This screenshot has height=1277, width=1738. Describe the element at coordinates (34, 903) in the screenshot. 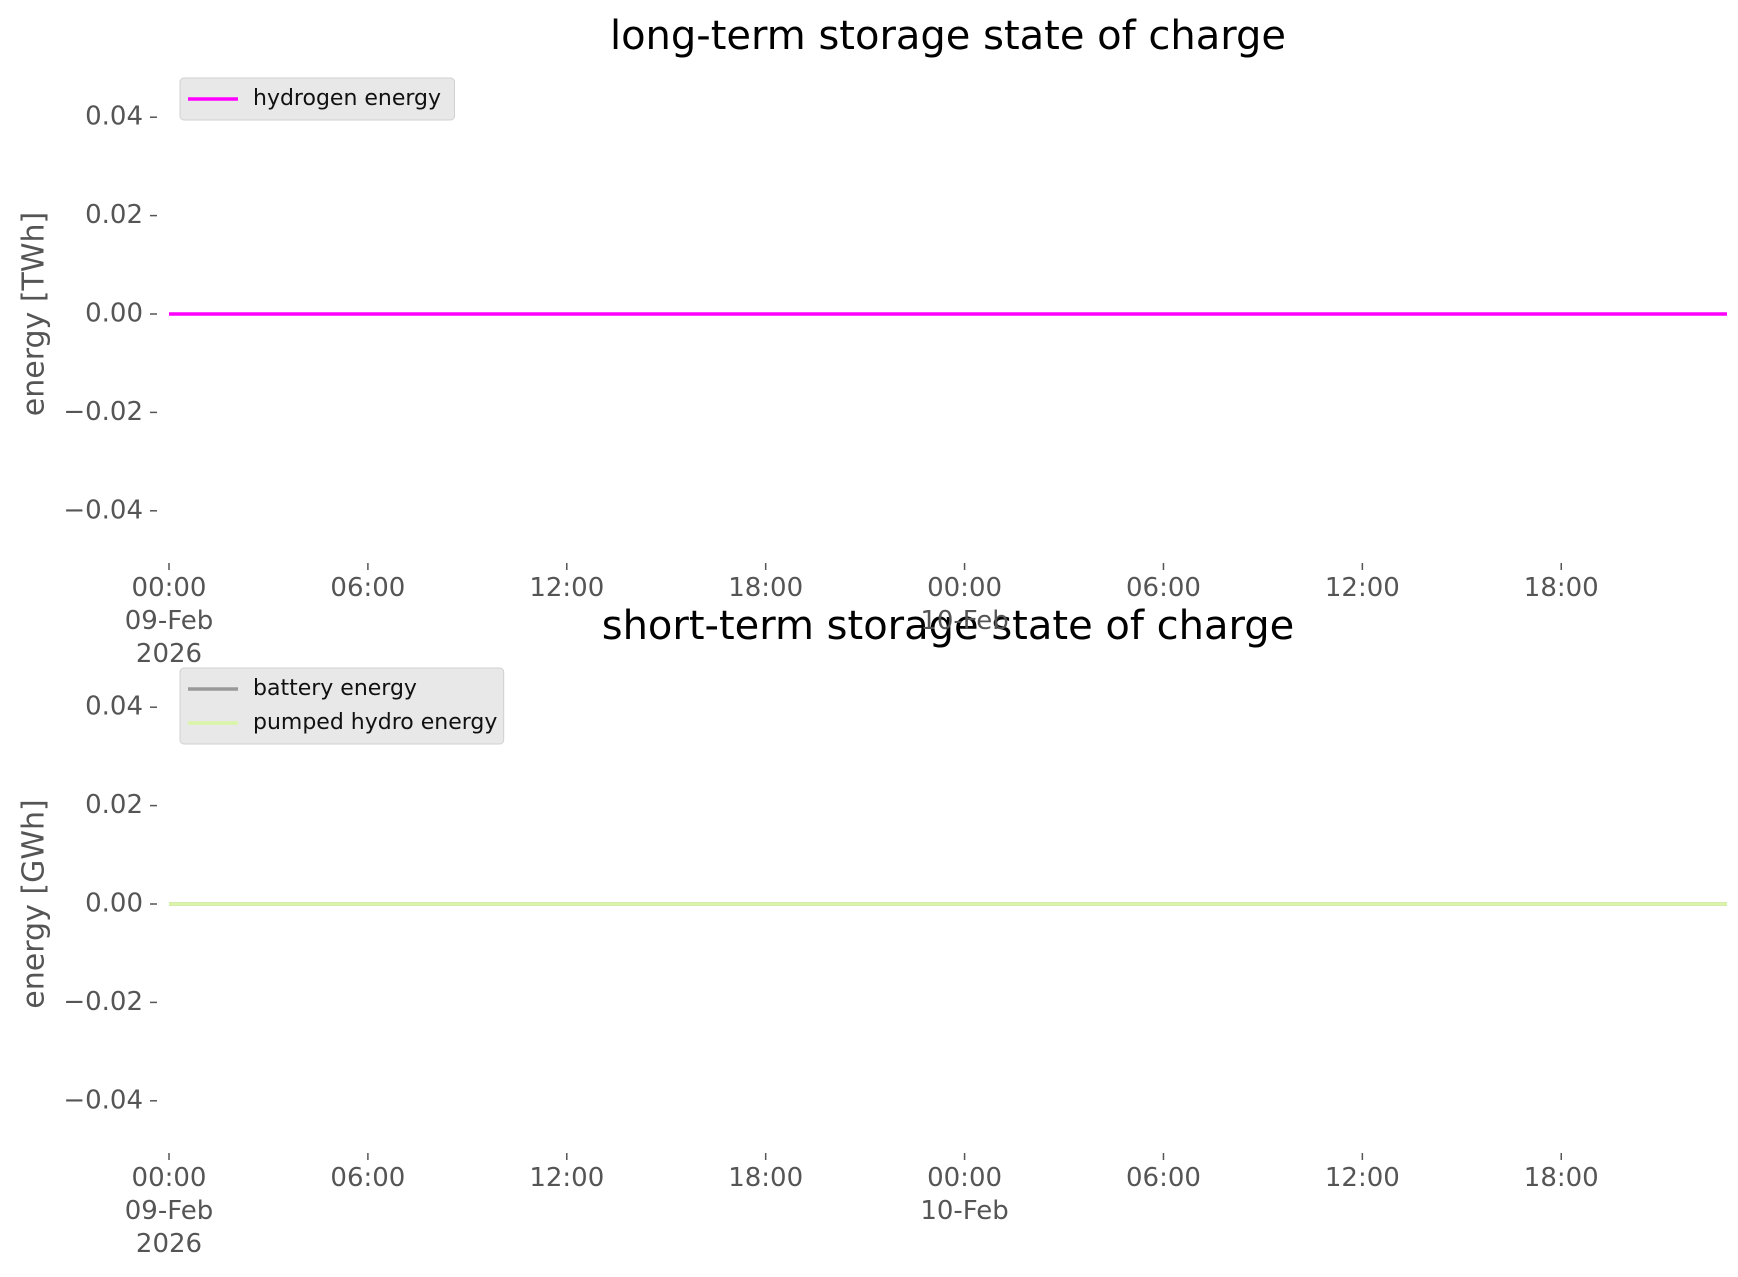

I see `y-axis-label: energy [GWh]` at that location.